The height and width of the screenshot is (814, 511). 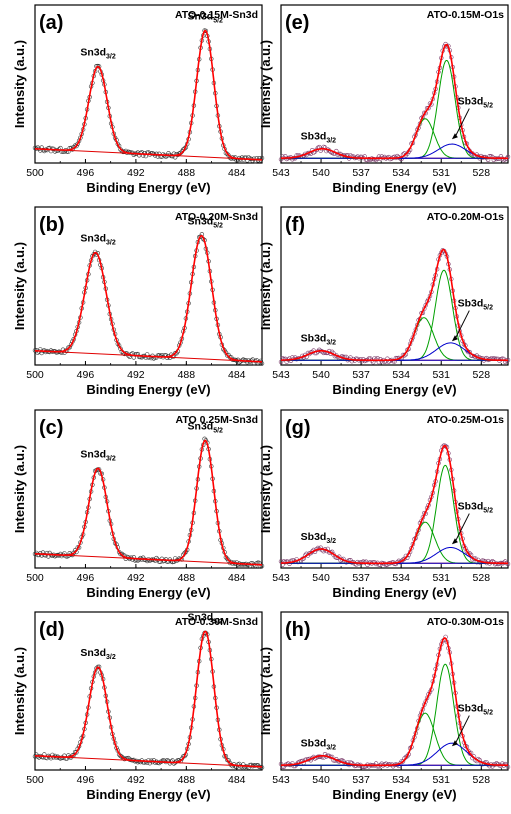 I want to click on panel-title: ATO-0.20M-Sn3d, so click(x=216, y=217).